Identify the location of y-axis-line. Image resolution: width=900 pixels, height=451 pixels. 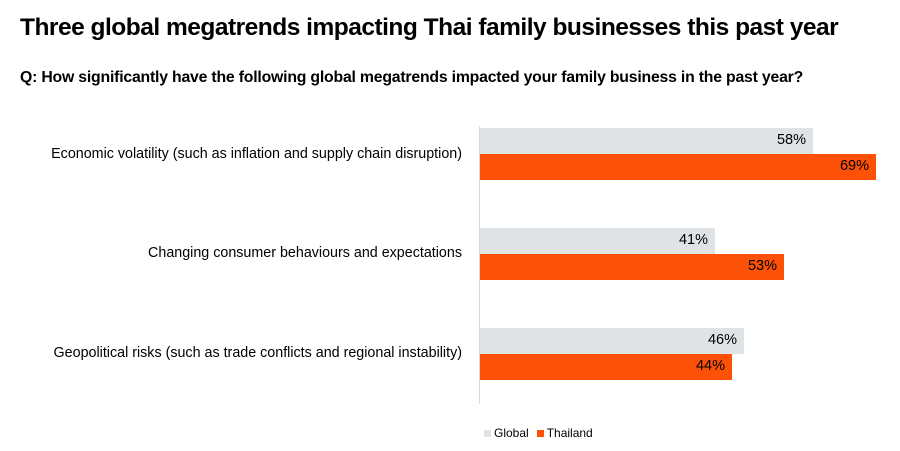
(479, 265).